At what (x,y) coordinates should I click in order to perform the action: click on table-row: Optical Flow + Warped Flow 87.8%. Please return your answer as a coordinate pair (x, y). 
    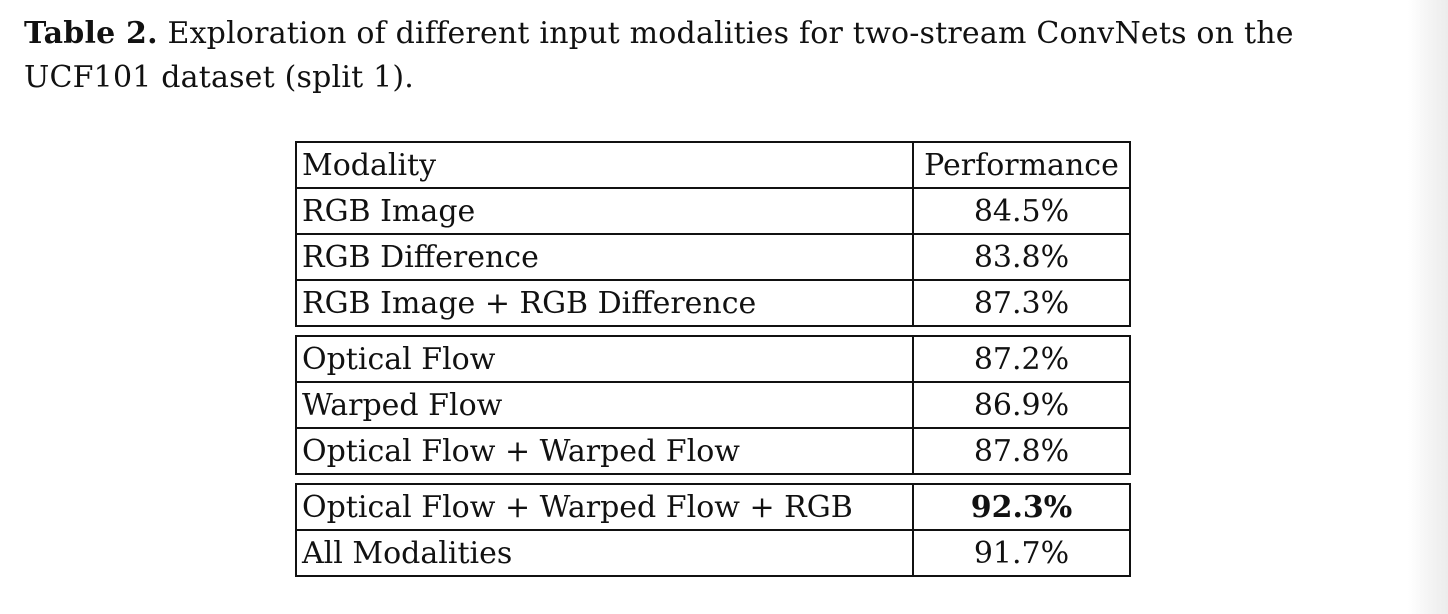
    Looking at the image, I should click on (713, 450).